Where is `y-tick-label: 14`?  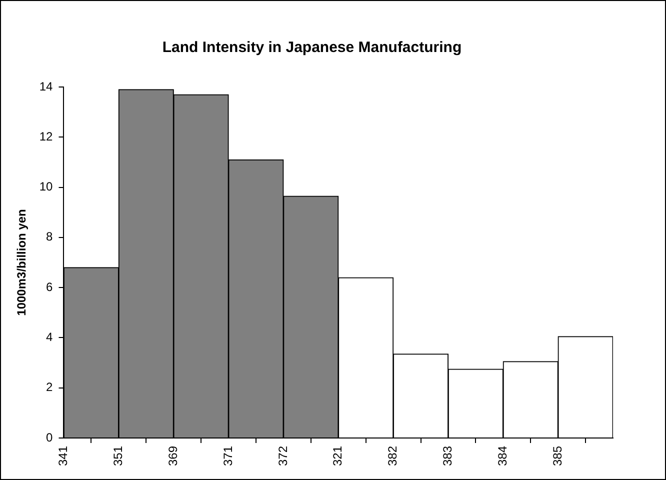 y-tick-label: 14 is located at coordinates (46, 86).